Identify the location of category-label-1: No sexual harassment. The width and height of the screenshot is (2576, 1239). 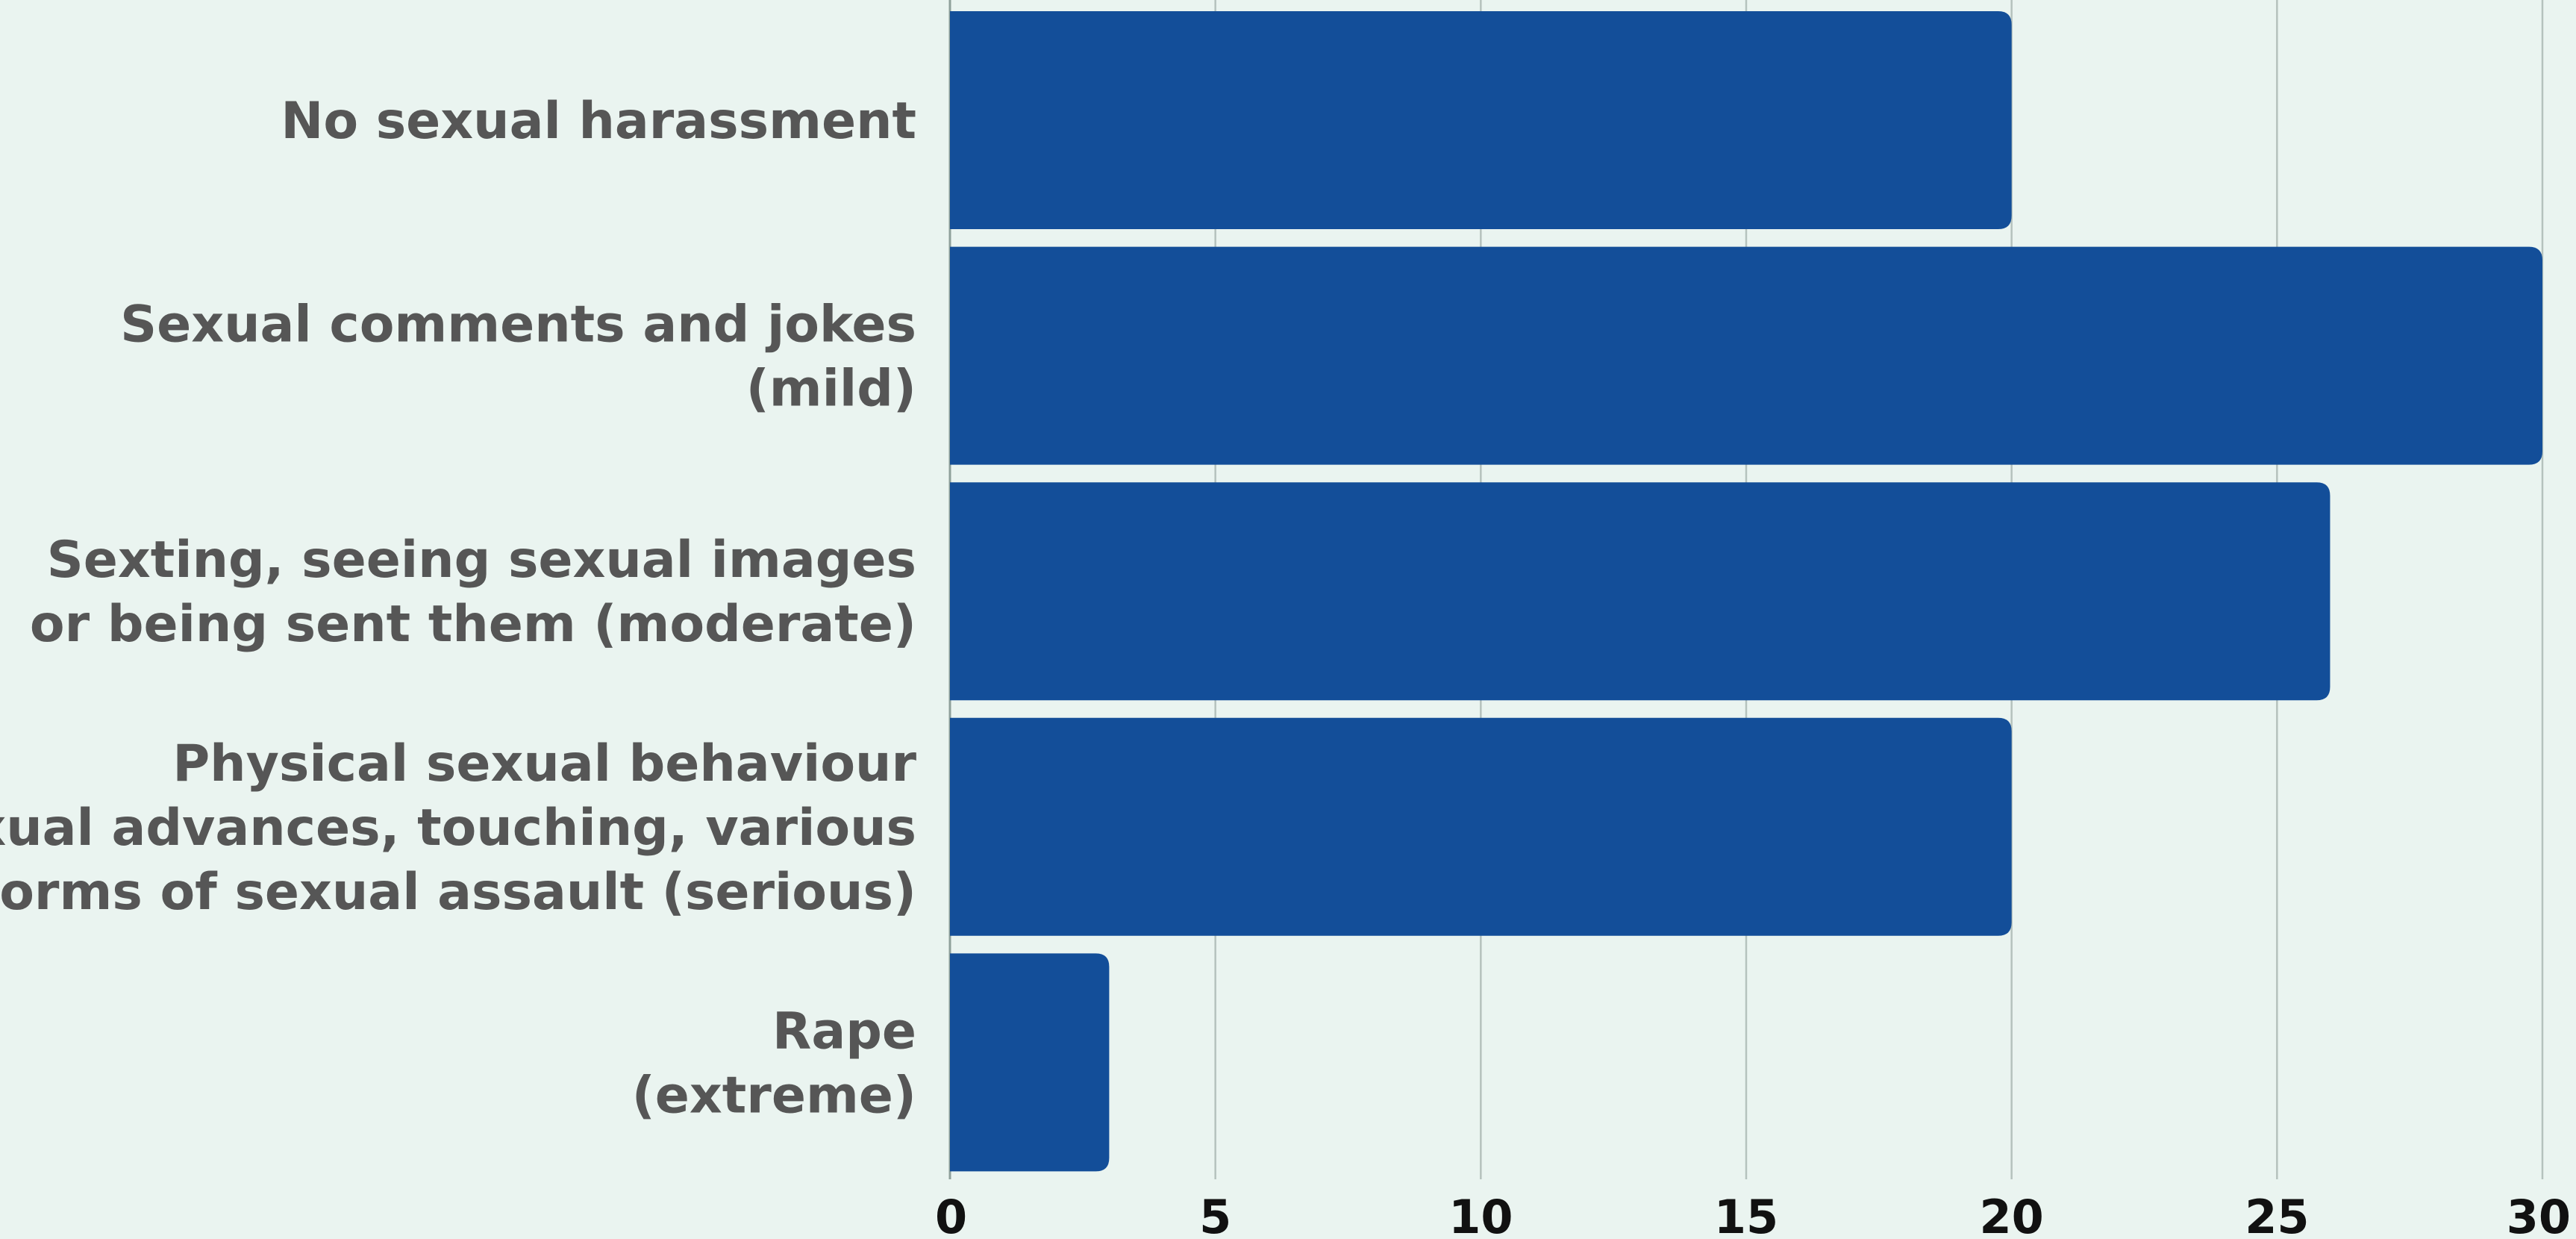
(598, 121).